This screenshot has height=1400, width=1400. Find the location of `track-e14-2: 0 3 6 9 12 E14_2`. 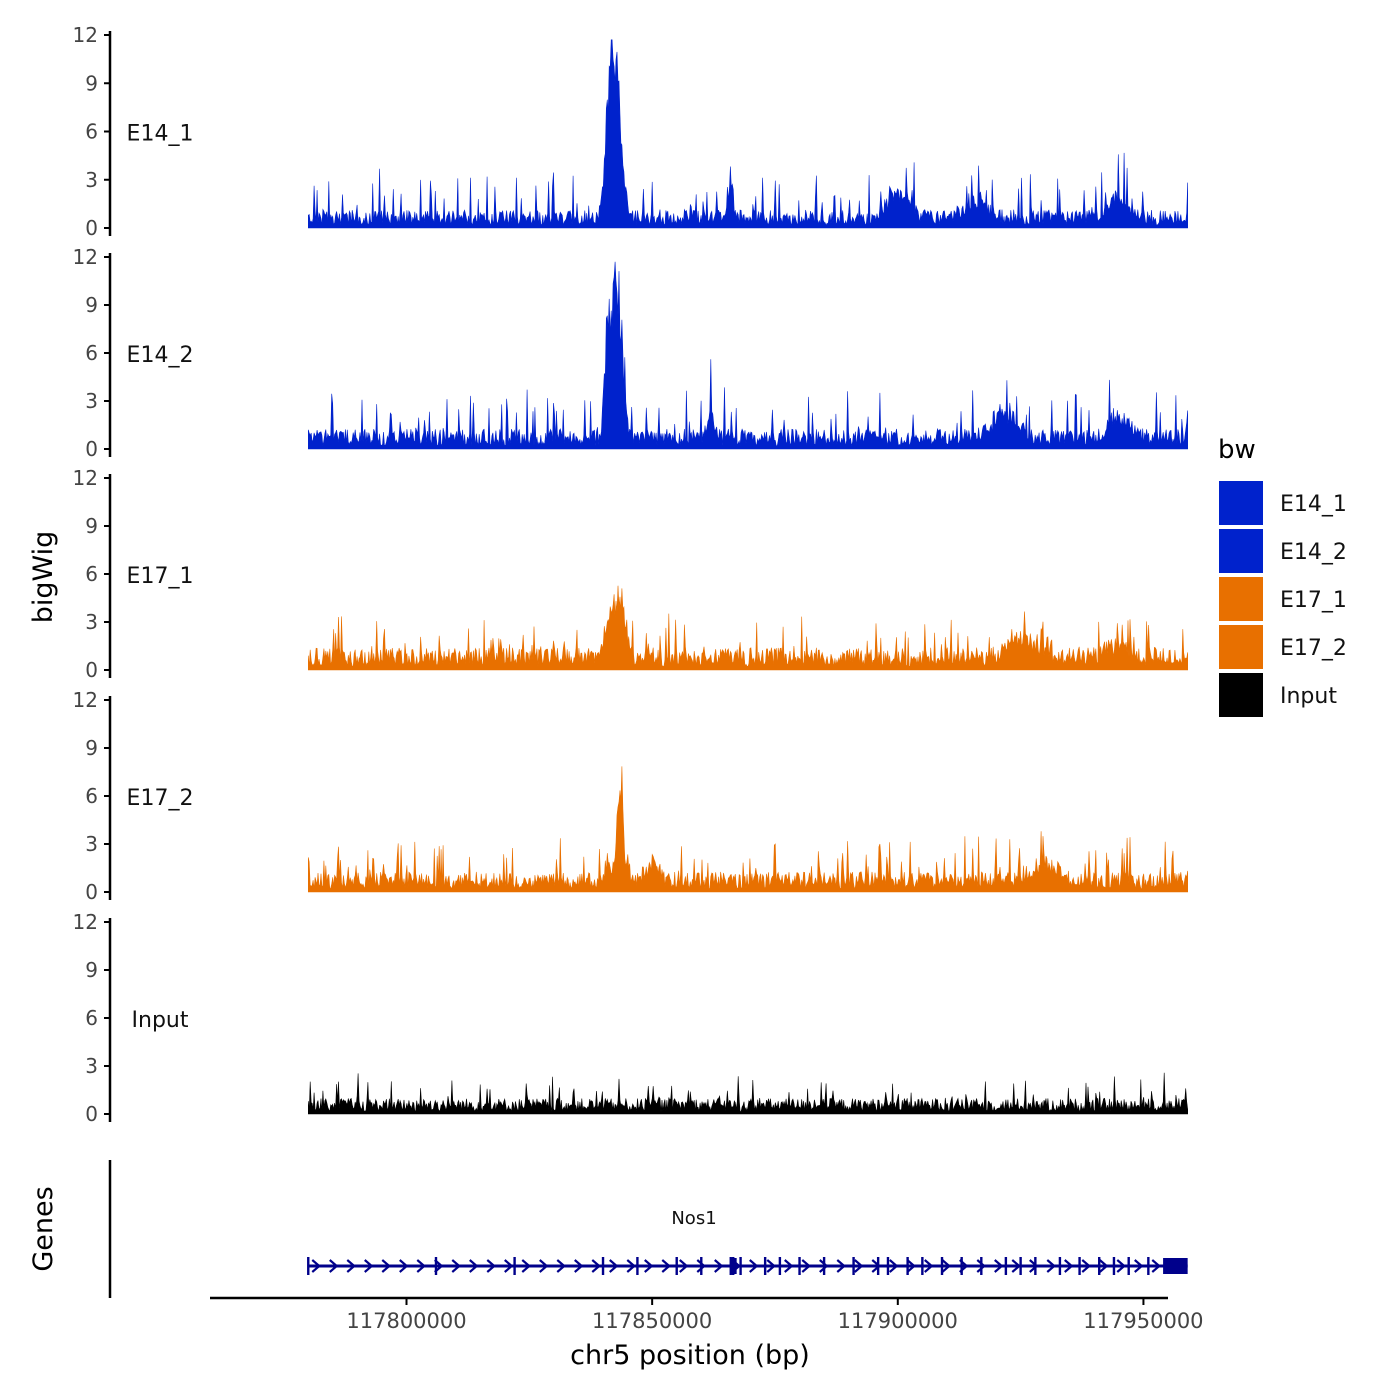

track-e14-2: 0 3 6 9 12 E14_2 is located at coordinates (630, 353).